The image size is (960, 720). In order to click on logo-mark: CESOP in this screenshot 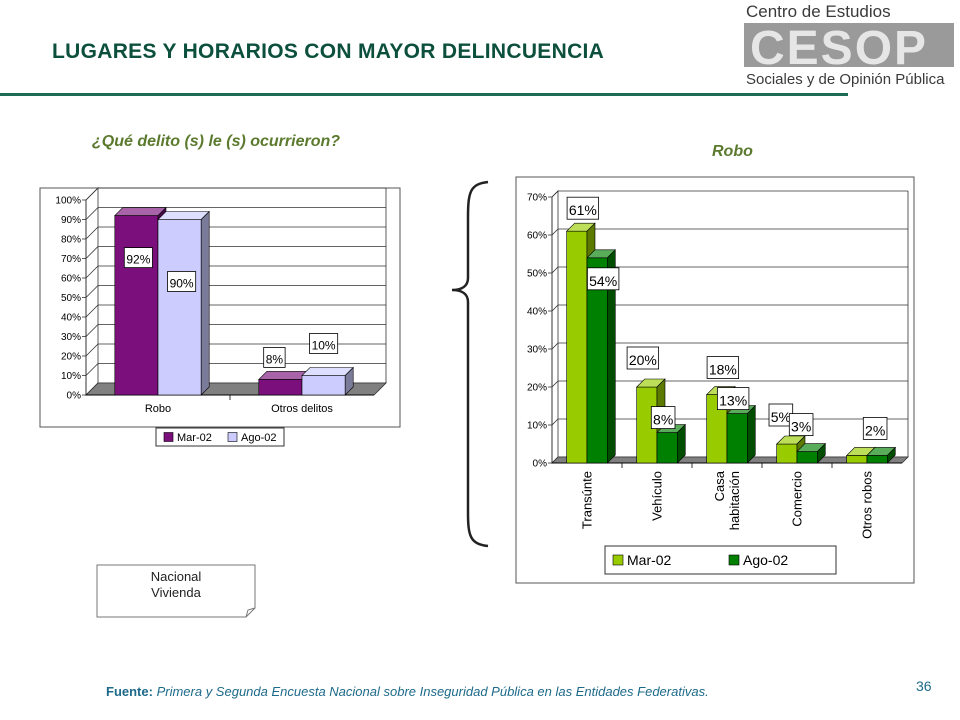, I will do `click(839, 48)`.